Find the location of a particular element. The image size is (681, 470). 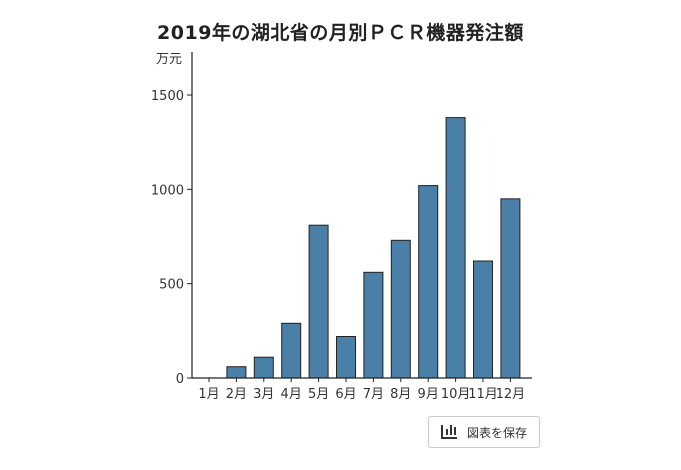

y-tick-label: 1500 is located at coordinates (167, 96).